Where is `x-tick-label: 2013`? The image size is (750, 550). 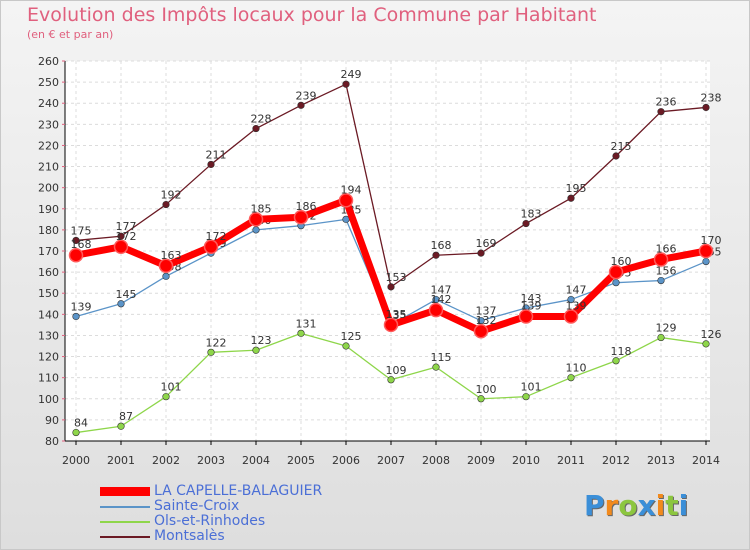 x-tick-label: 2013 is located at coordinates (661, 460).